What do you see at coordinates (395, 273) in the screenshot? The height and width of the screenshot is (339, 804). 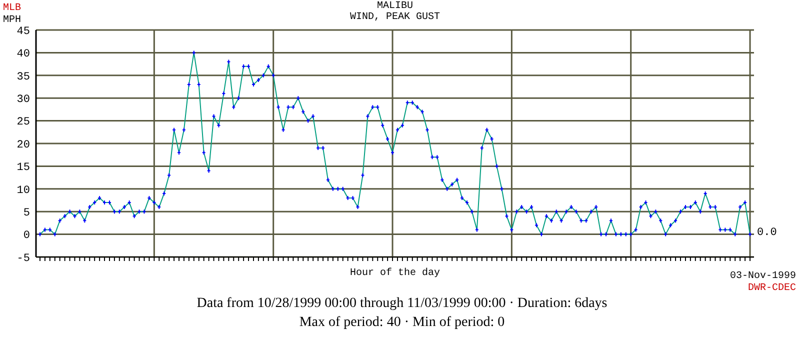 I see `x-axis-title: Hour of the day` at bounding box center [395, 273].